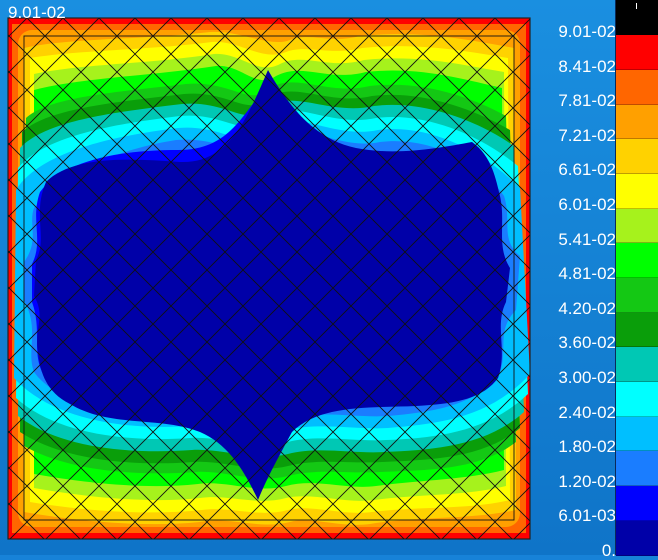 This screenshot has height=560, width=658. What do you see at coordinates (329, 550) in the screenshot?
I see `bottom-strip` at bounding box center [329, 550].